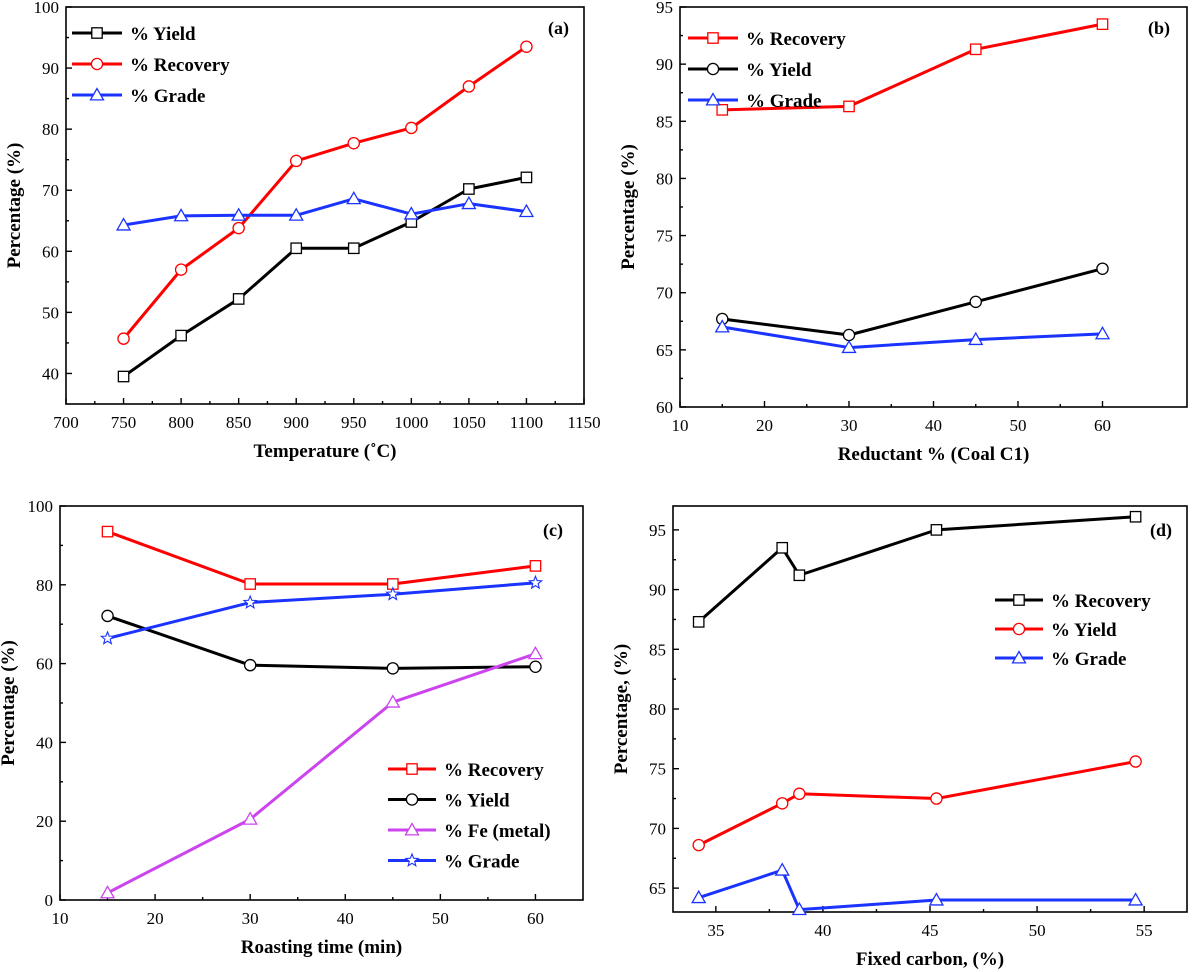 This screenshot has width=1200, height=972. What do you see at coordinates (44, 742) in the screenshot?
I see `y-tick-label: 40` at bounding box center [44, 742].